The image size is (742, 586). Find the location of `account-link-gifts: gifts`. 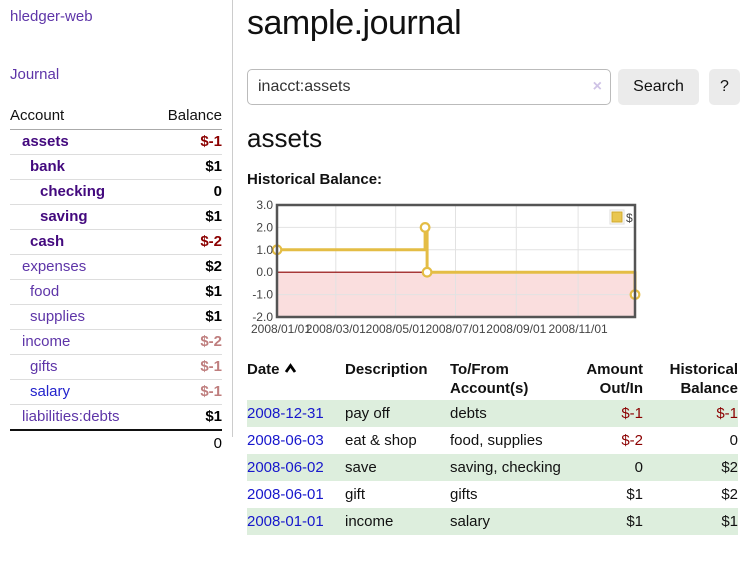

account-link-gifts: gifts is located at coordinates (44, 366).